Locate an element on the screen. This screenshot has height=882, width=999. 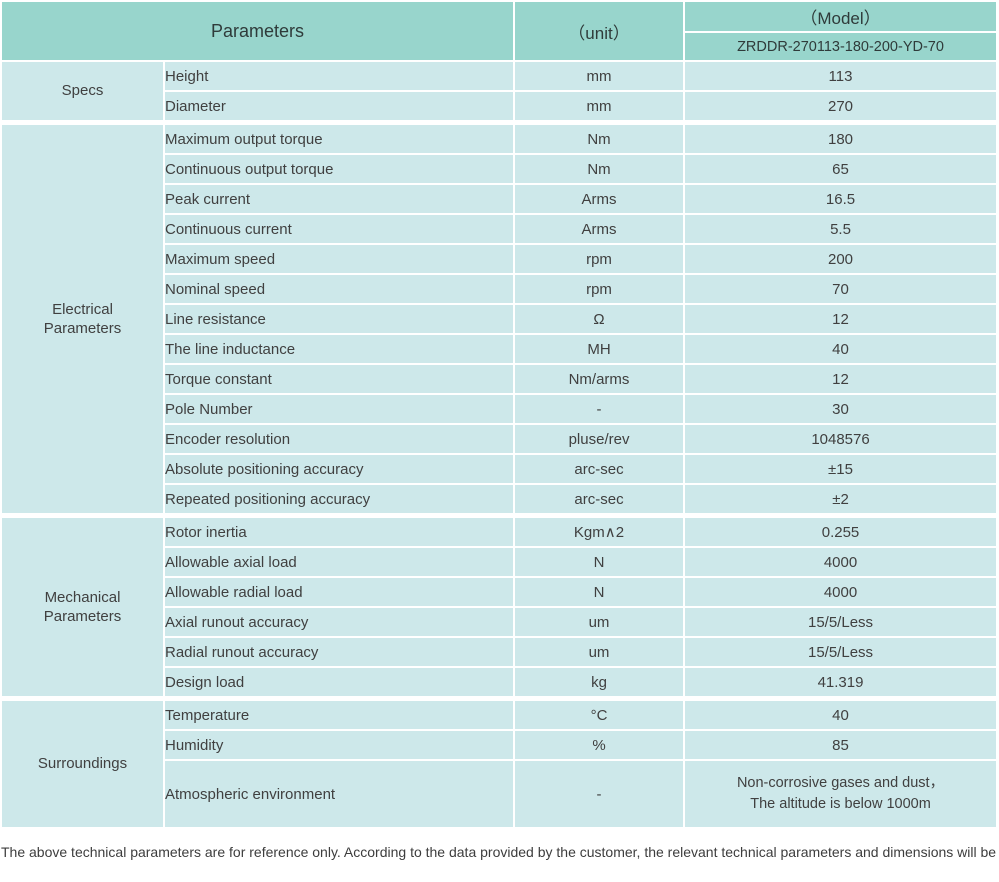
unit-cell: arc-sec is located at coordinates (599, 500).